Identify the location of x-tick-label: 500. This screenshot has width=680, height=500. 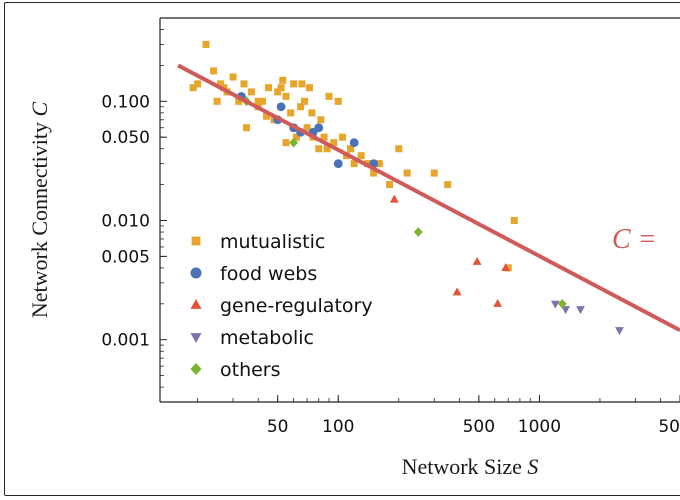
(479, 427).